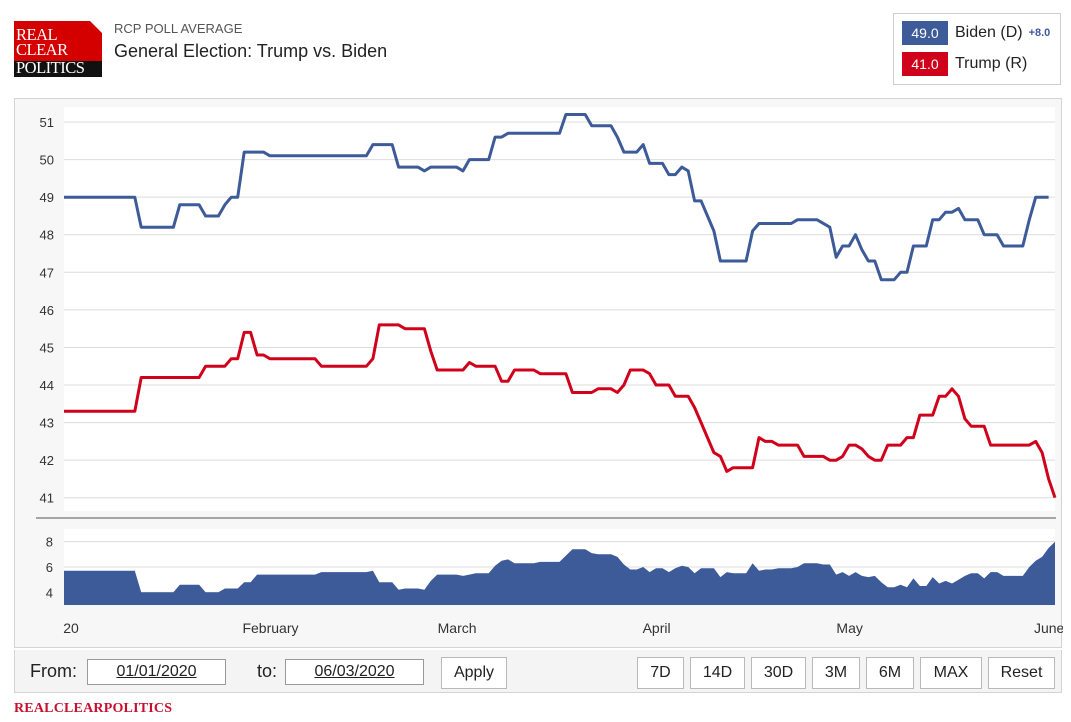 The image size is (1071, 722). Describe the element at coordinates (890, 673) in the screenshot. I see `range-6m-button: 6M` at that location.